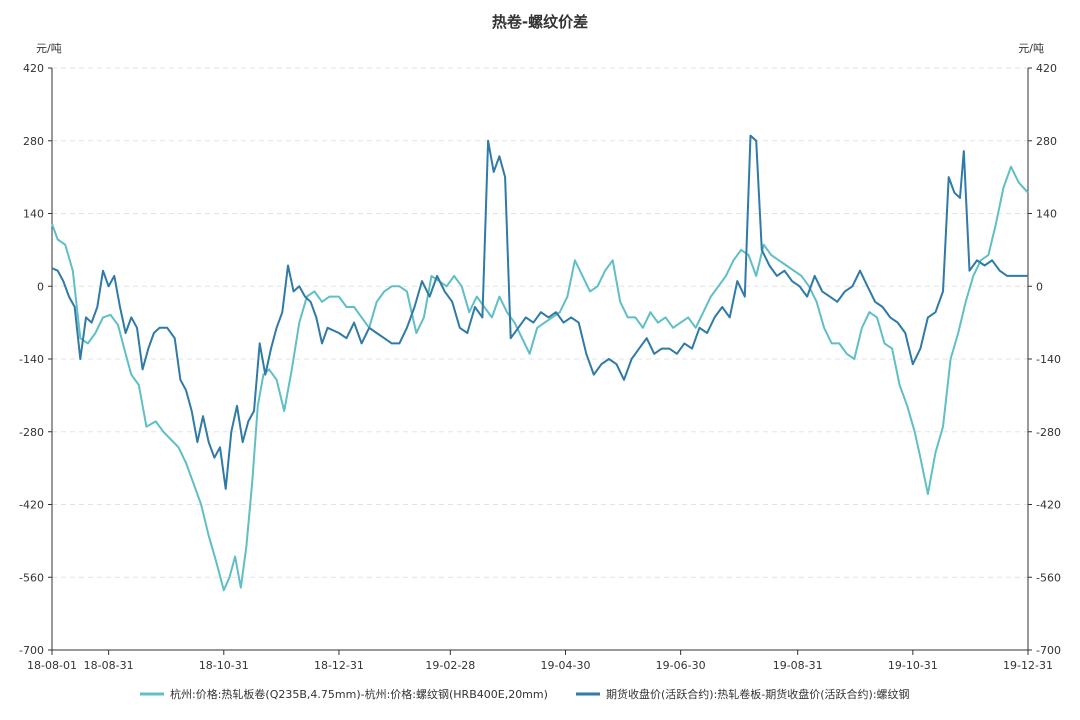  Describe the element at coordinates (31, 359) in the screenshot. I see `y-tick-label-left: -140` at that location.